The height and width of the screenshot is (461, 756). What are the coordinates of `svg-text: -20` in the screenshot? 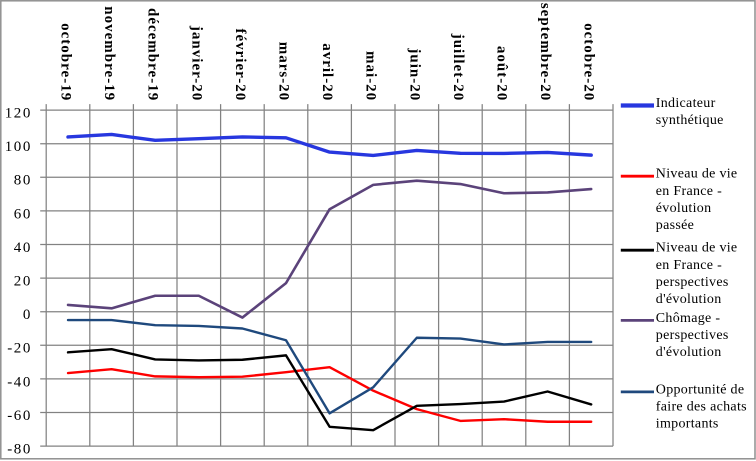 It's located at (19, 349).